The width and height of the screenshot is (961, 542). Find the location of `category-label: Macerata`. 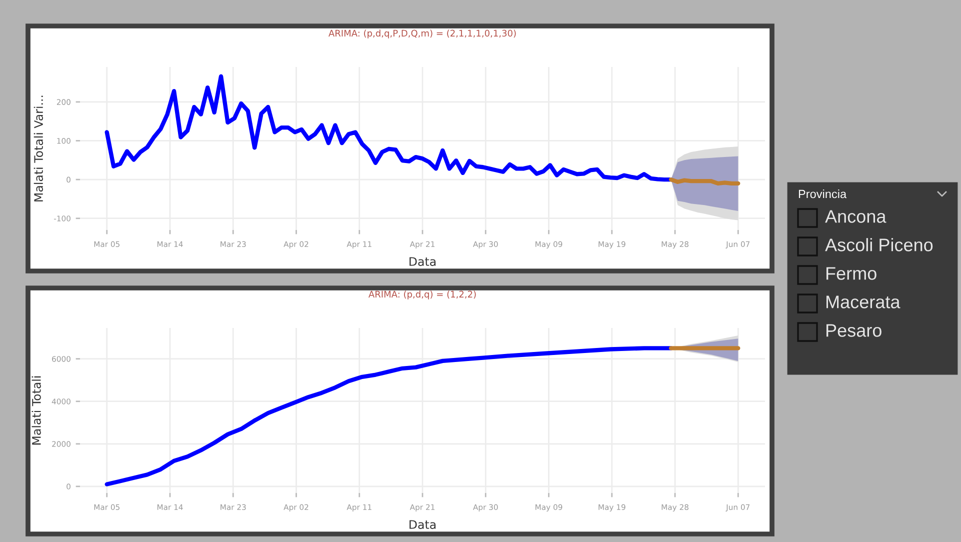

category-label: Macerata is located at coordinates (863, 302).